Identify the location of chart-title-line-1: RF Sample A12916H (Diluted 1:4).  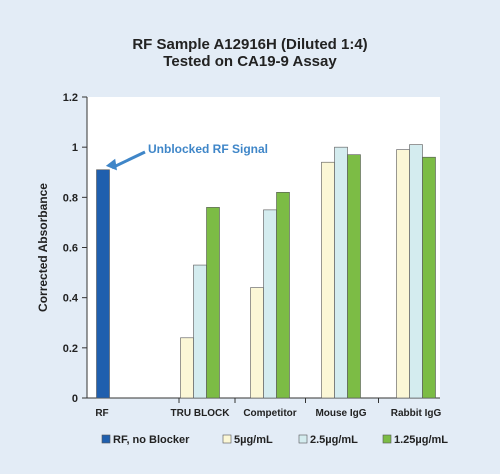
(250, 44).